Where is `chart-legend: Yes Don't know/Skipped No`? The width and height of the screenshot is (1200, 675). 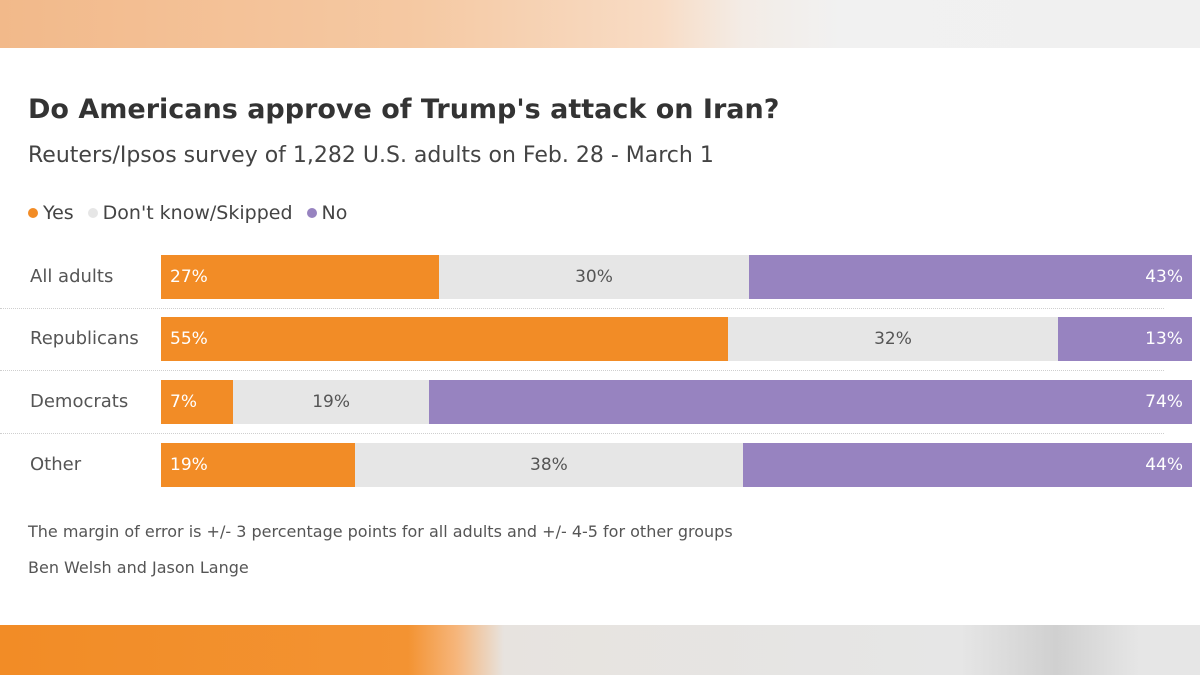
chart-legend: Yes Don't know/Skipped No is located at coordinates (194, 213).